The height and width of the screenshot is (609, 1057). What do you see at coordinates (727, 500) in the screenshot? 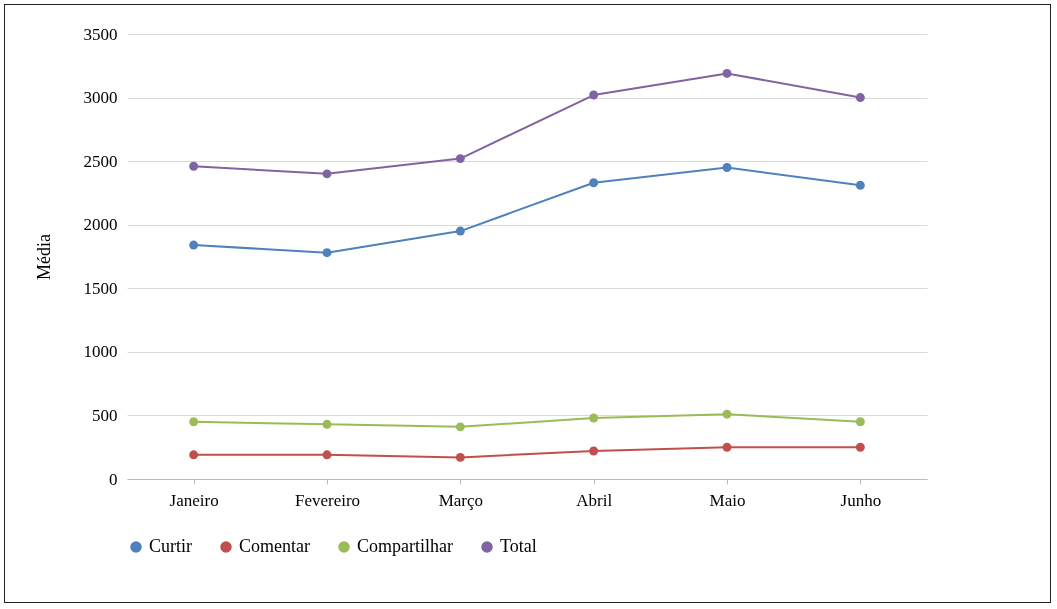
I see `x-tick-label: Maio` at bounding box center [727, 500].